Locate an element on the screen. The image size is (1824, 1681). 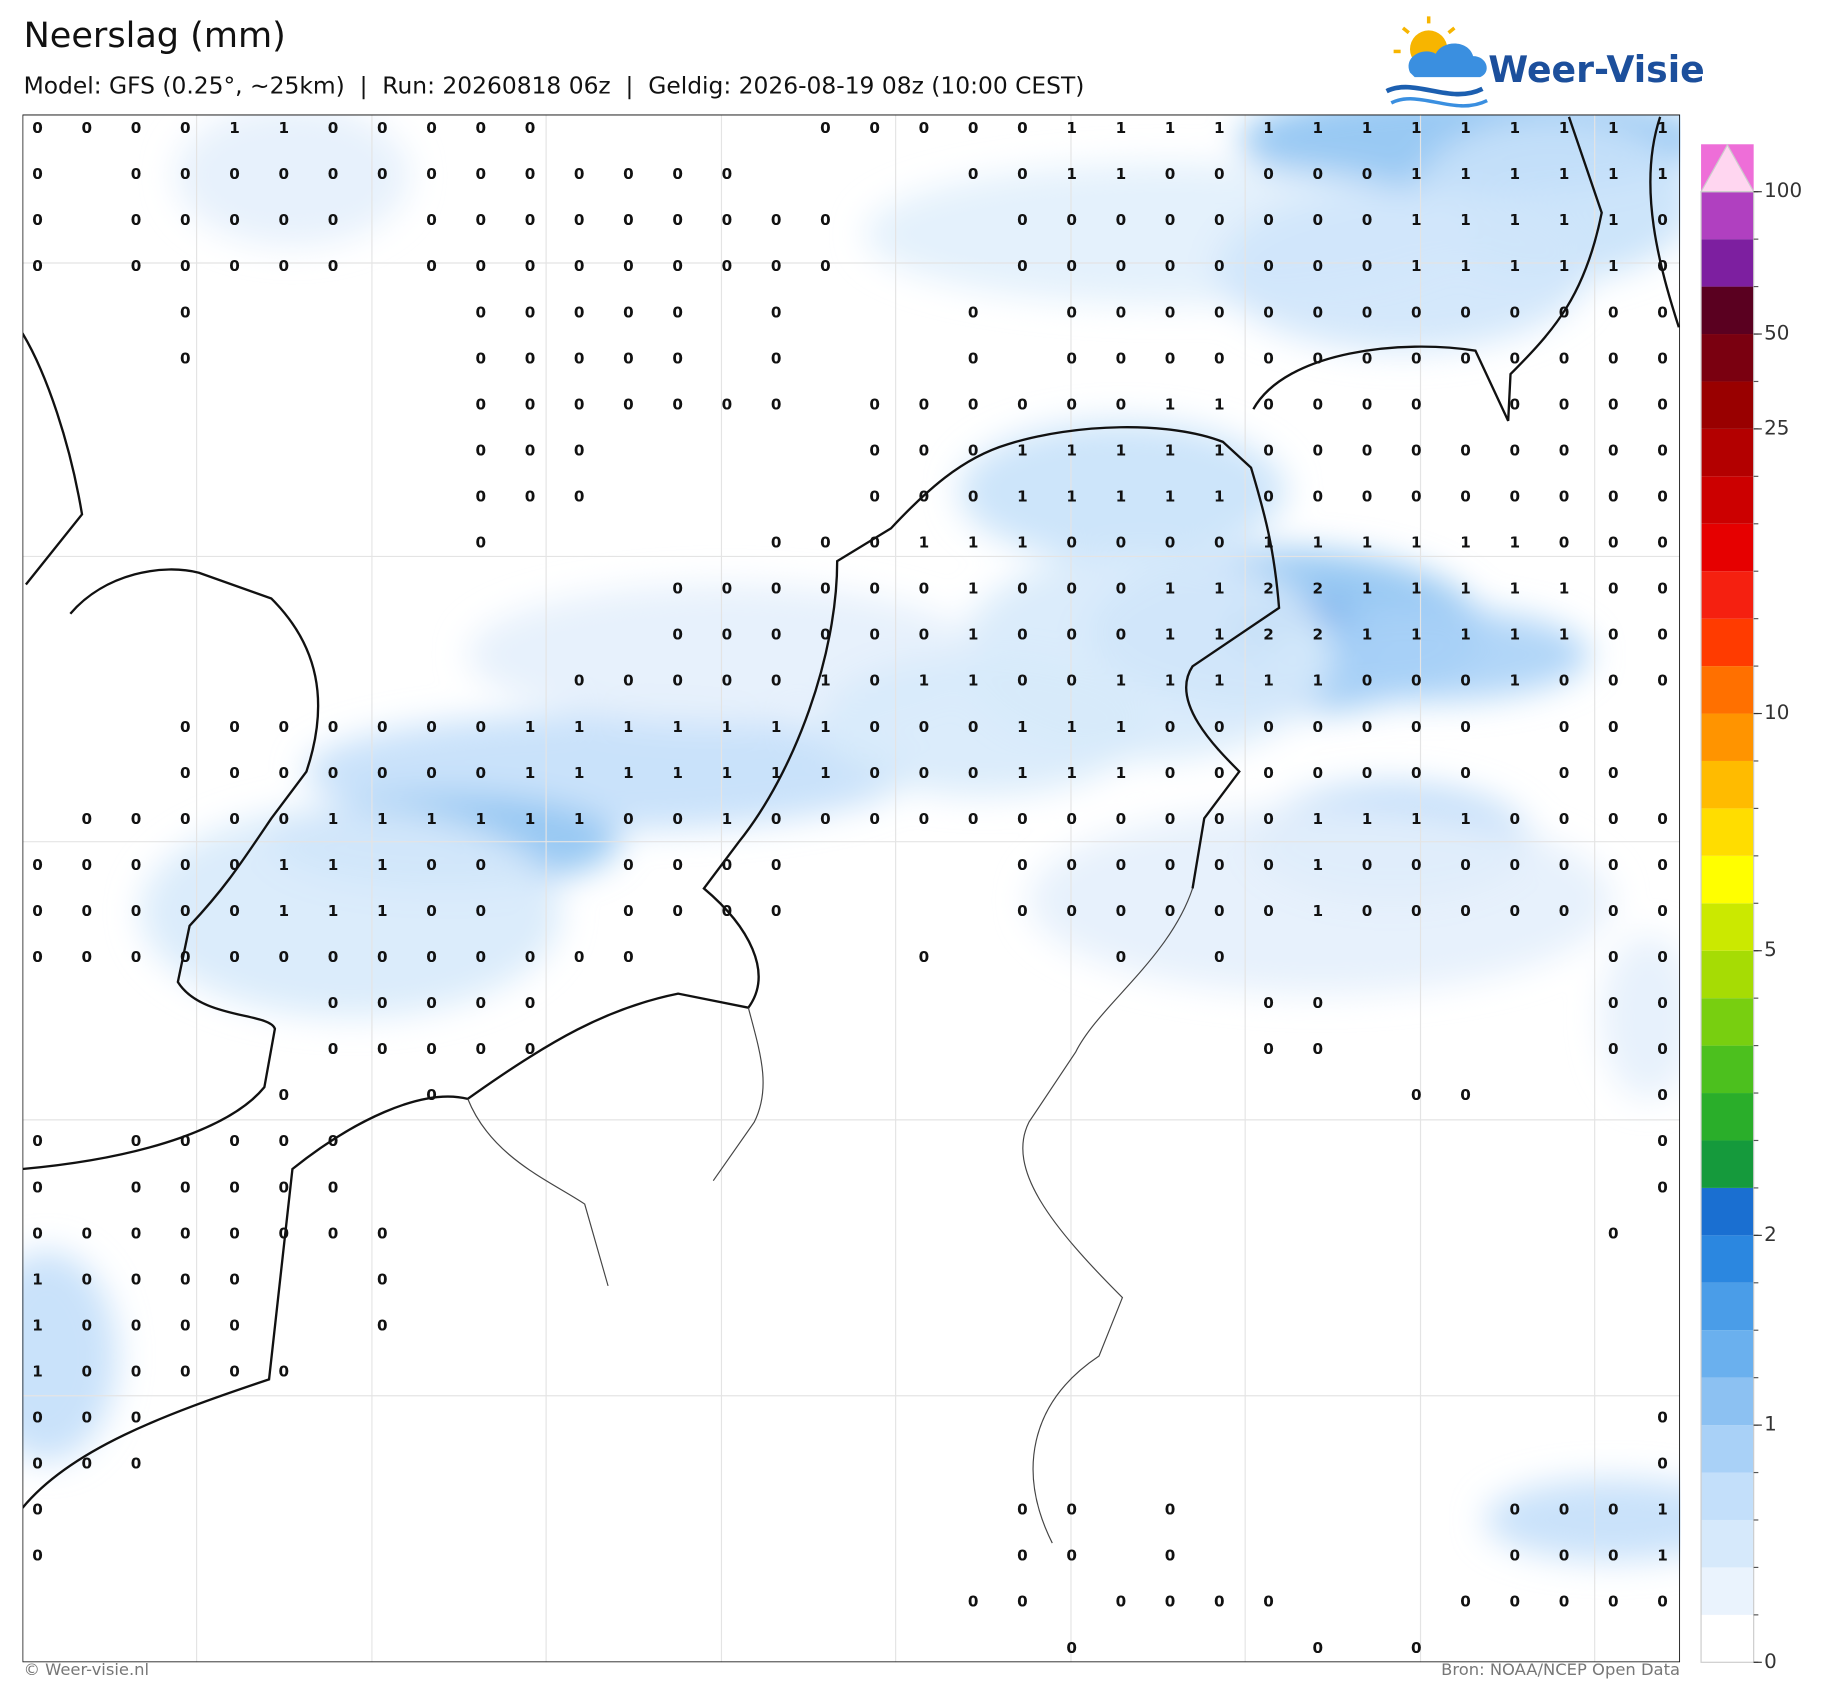
colorbar-tick-label: 50 is located at coordinates (1776, 333).